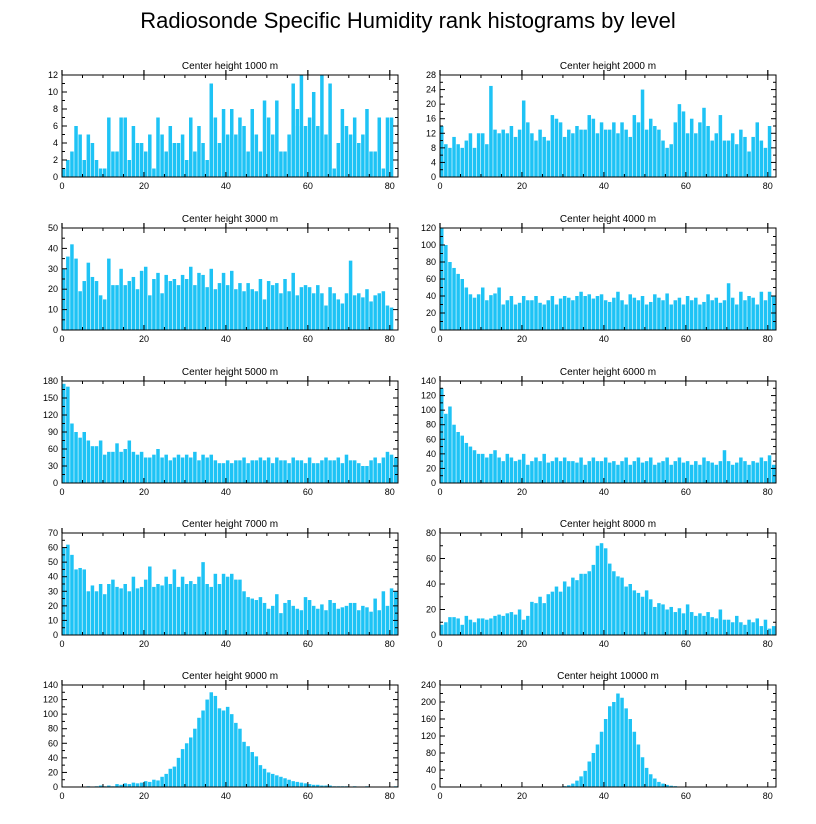 The image size is (816, 824). Describe the element at coordinates (230, 524) in the screenshot. I see `panel-title: Center height 7000 m` at that location.